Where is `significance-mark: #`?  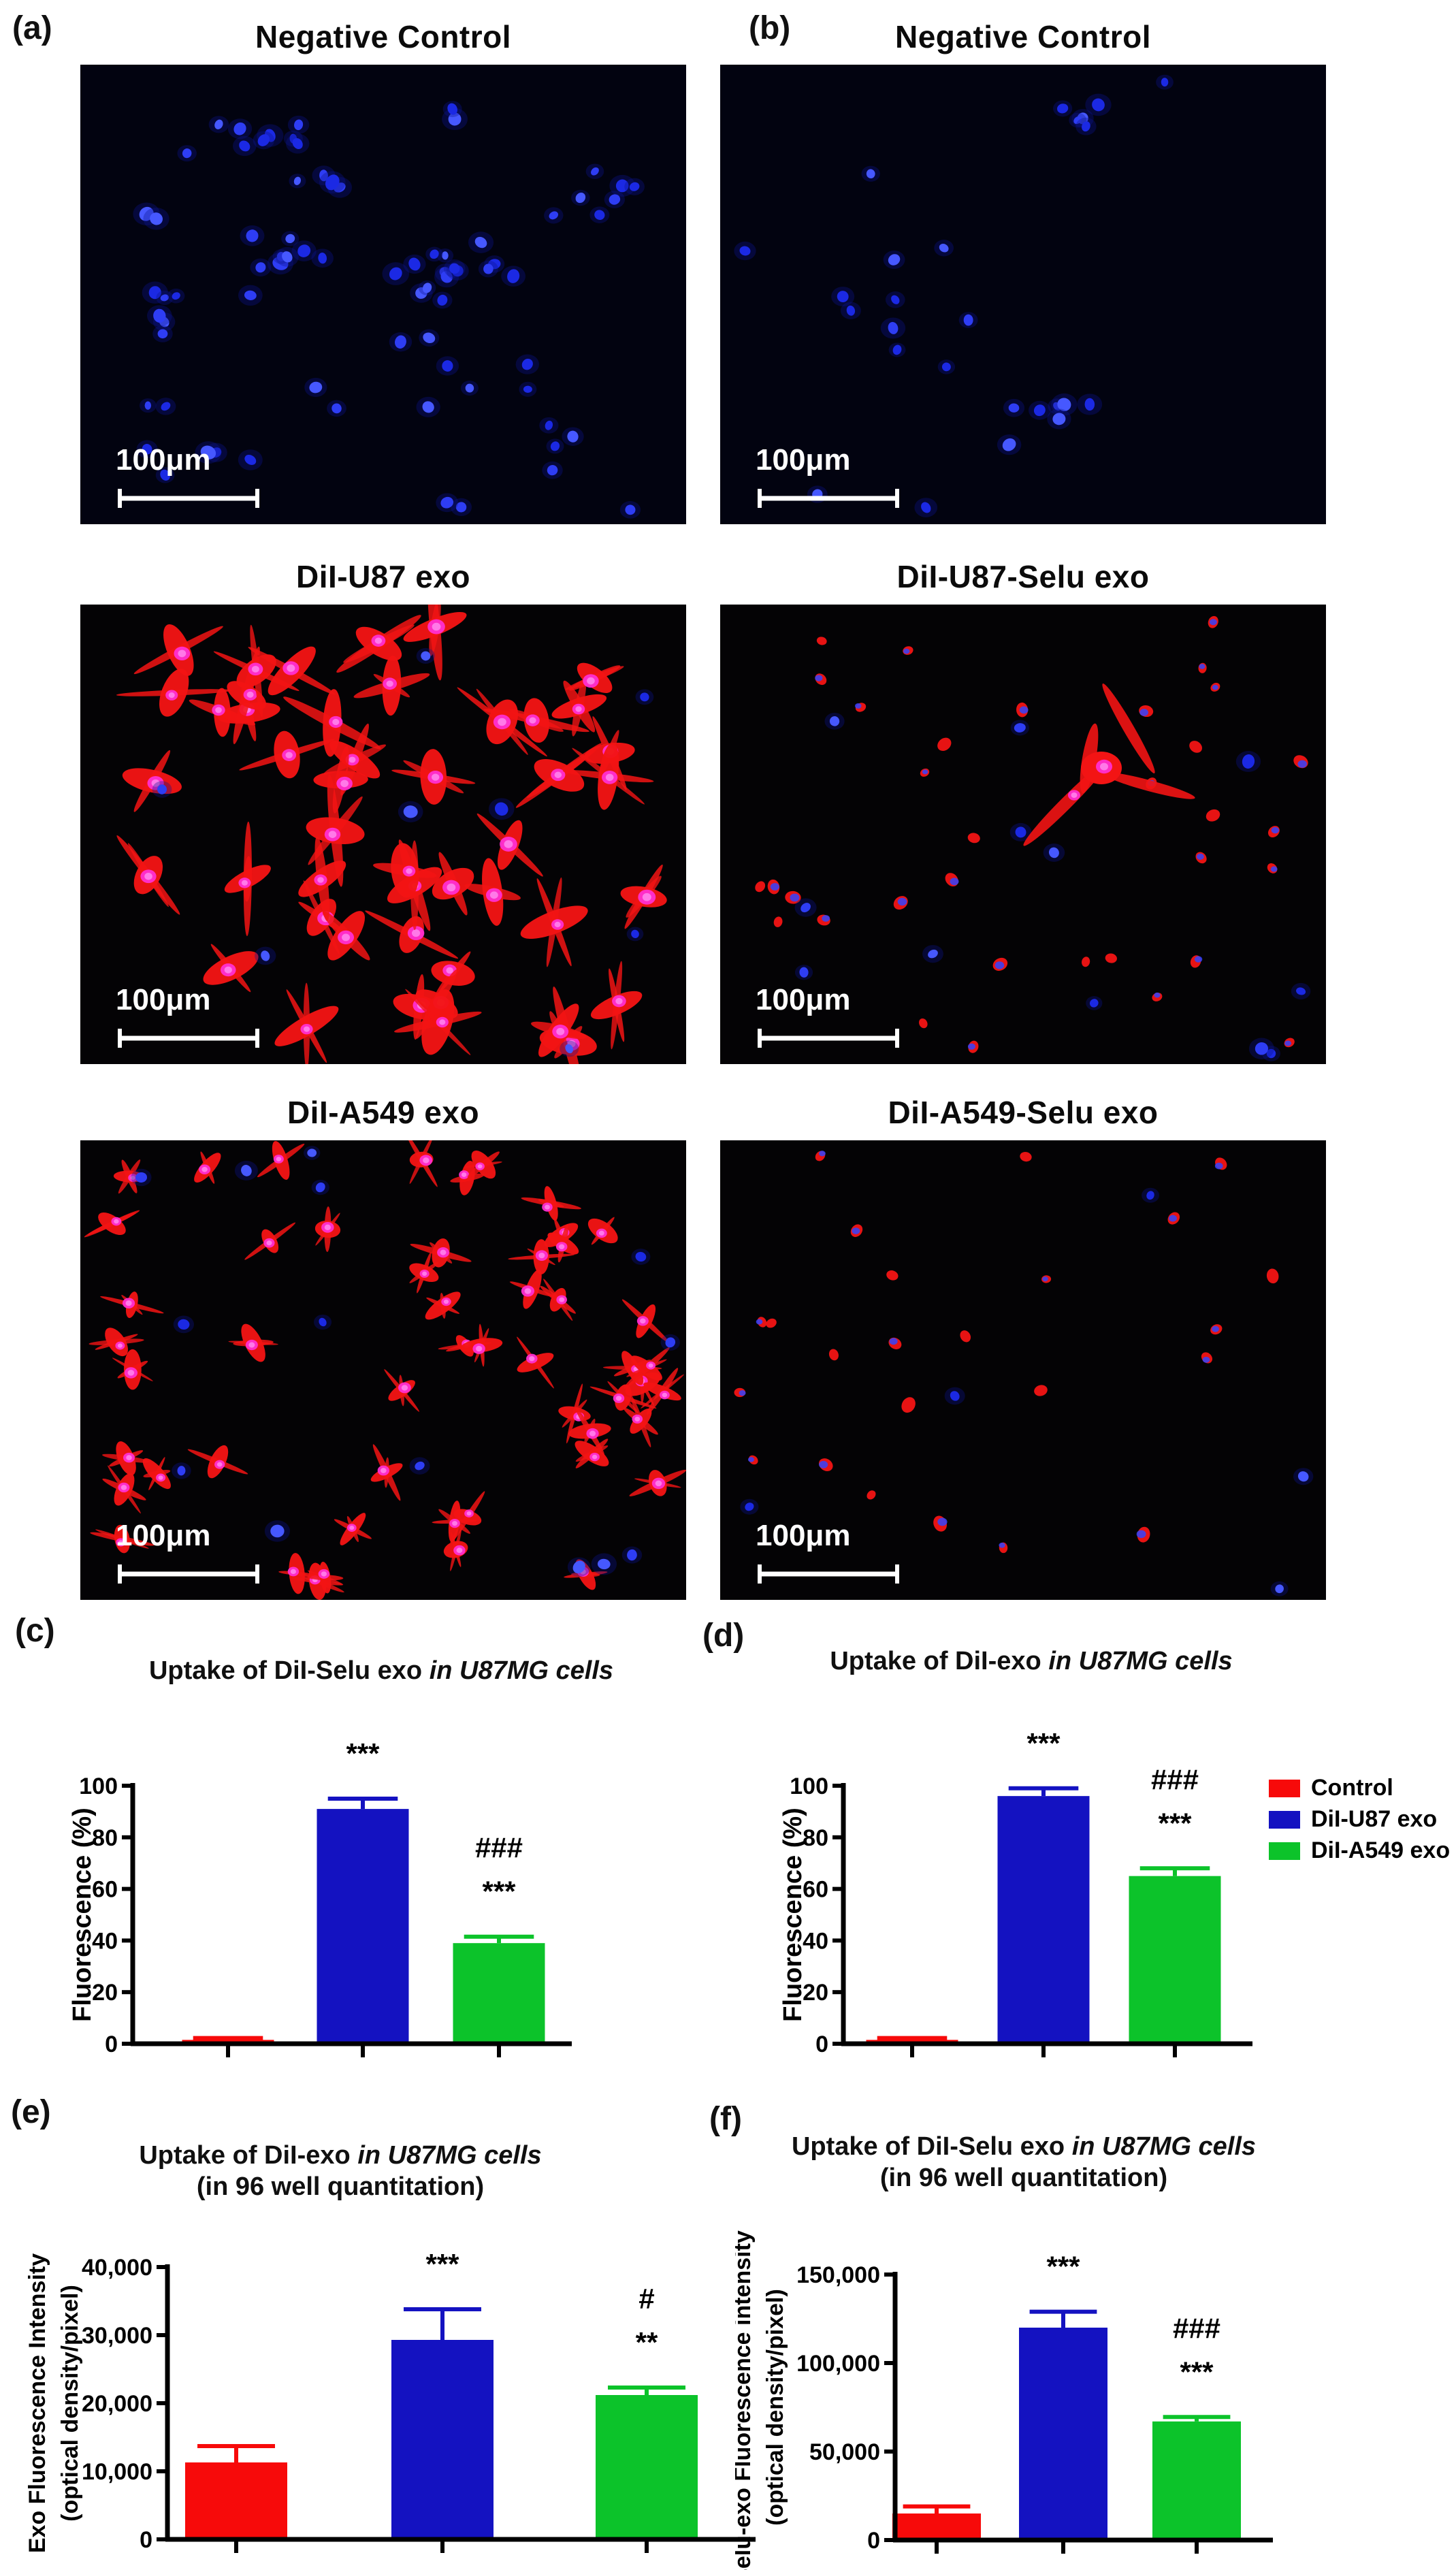 significance-mark: # is located at coordinates (646, 2299).